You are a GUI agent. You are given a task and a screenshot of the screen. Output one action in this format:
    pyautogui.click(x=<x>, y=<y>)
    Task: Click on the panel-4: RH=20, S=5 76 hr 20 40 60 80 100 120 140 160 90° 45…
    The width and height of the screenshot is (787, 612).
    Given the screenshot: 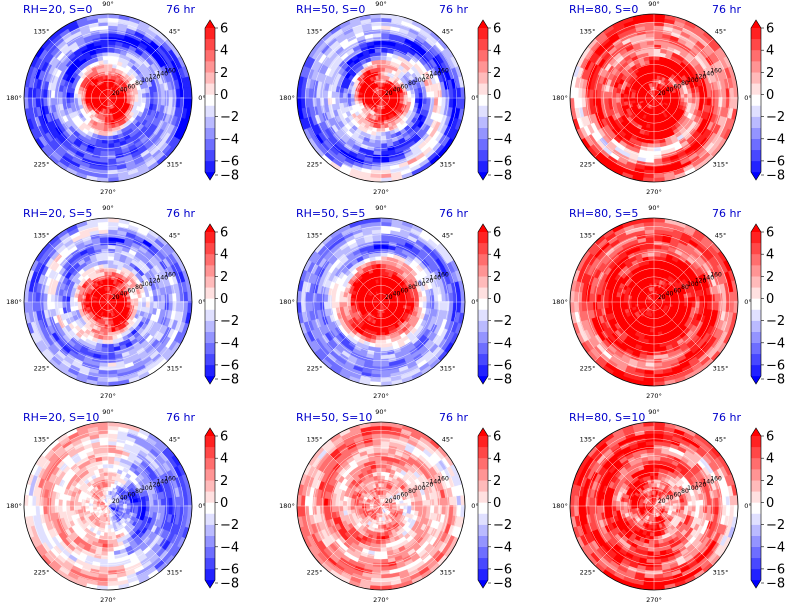 What is the action you would take?
    pyautogui.click(x=131, y=306)
    